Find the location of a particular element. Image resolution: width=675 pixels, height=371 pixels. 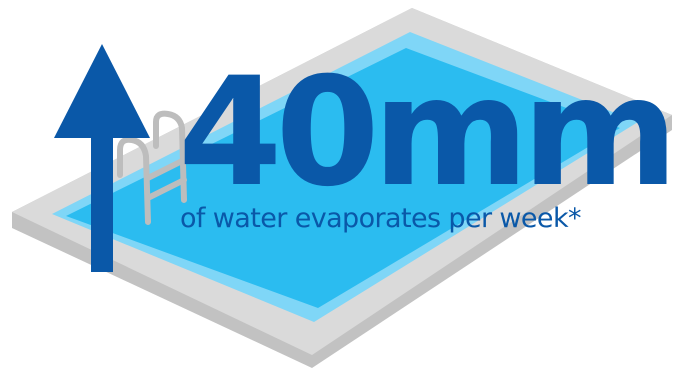

up-arrow-icon is located at coordinates (102, 158).